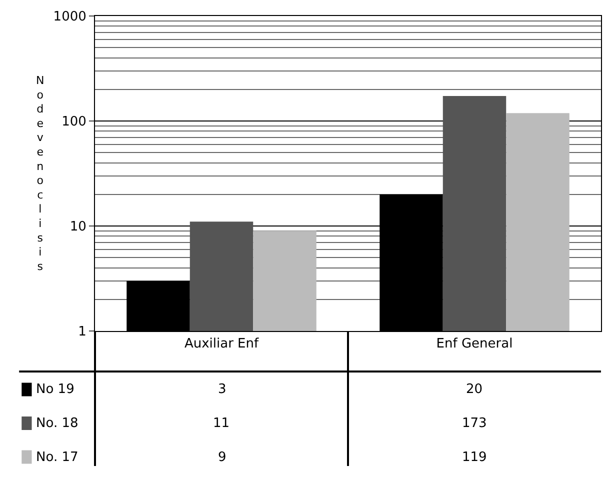 The width and height of the screenshot is (612, 485). I want to click on y-tick-label: 10, so click(78, 227).